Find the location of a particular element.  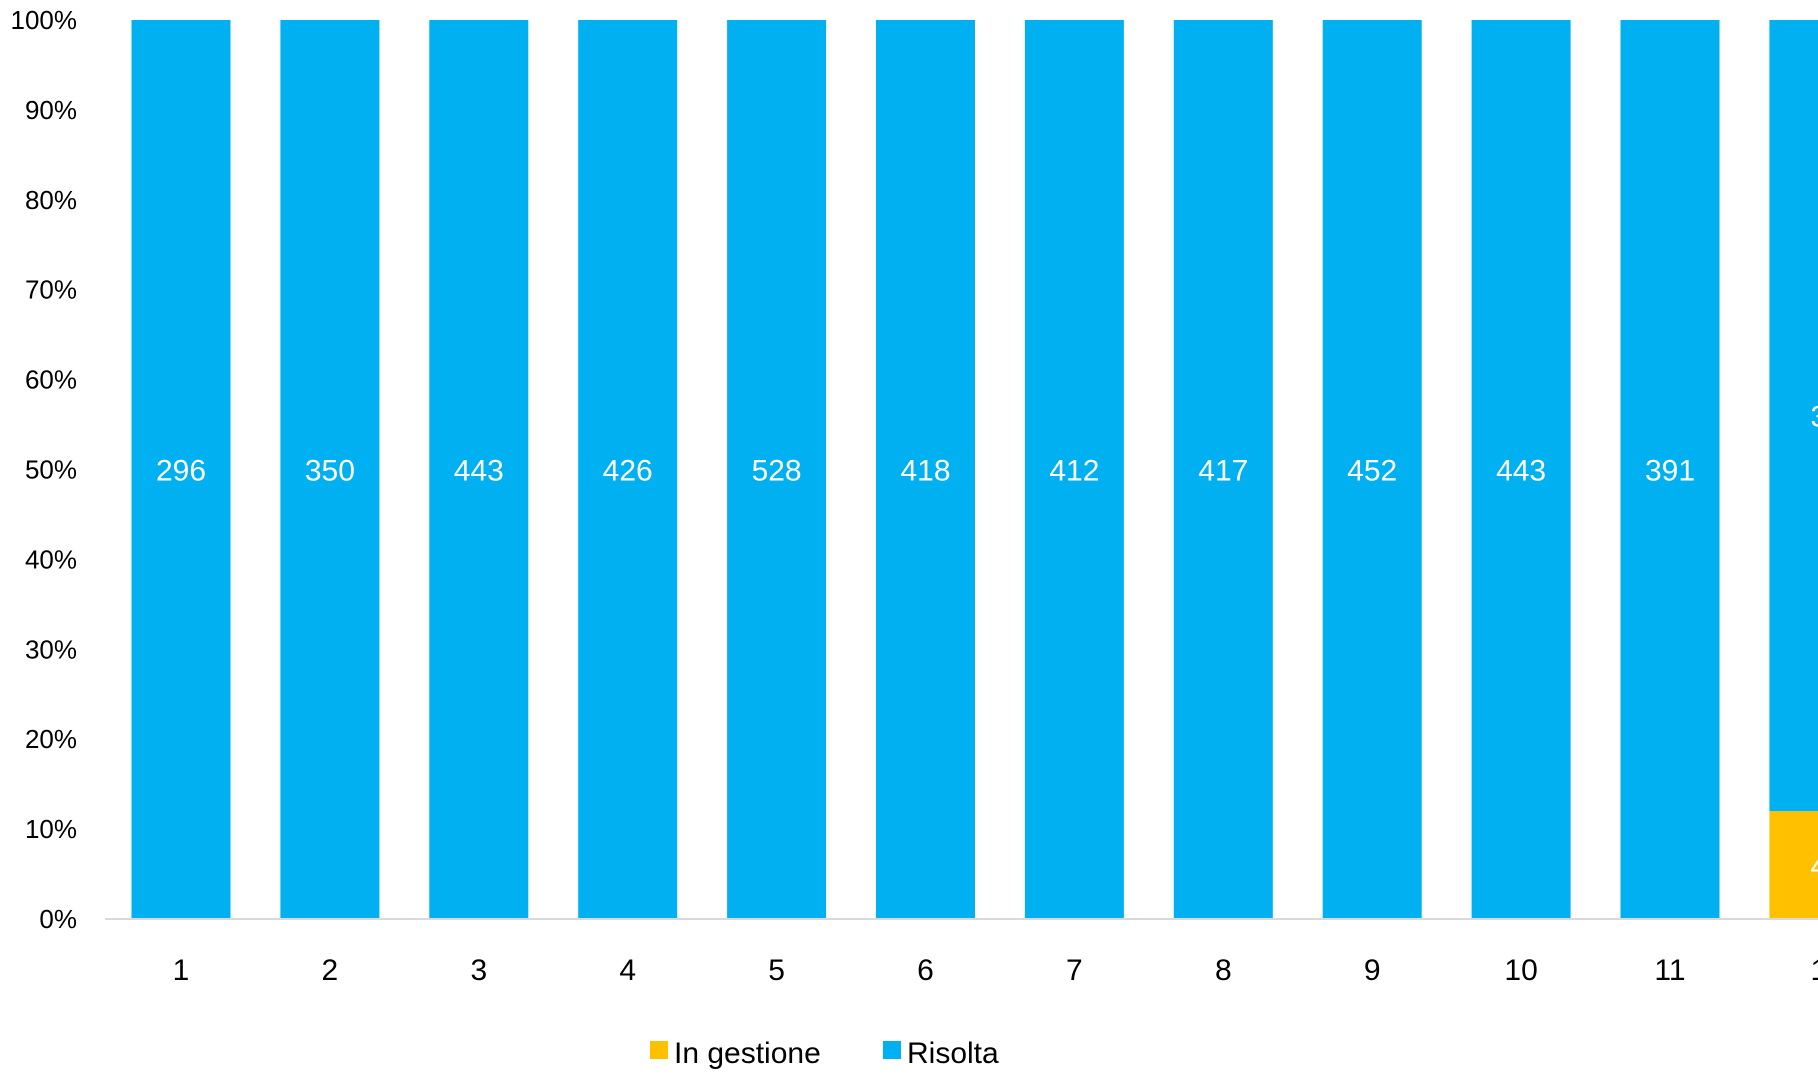

data-label: 418 is located at coordinates (925, 471).